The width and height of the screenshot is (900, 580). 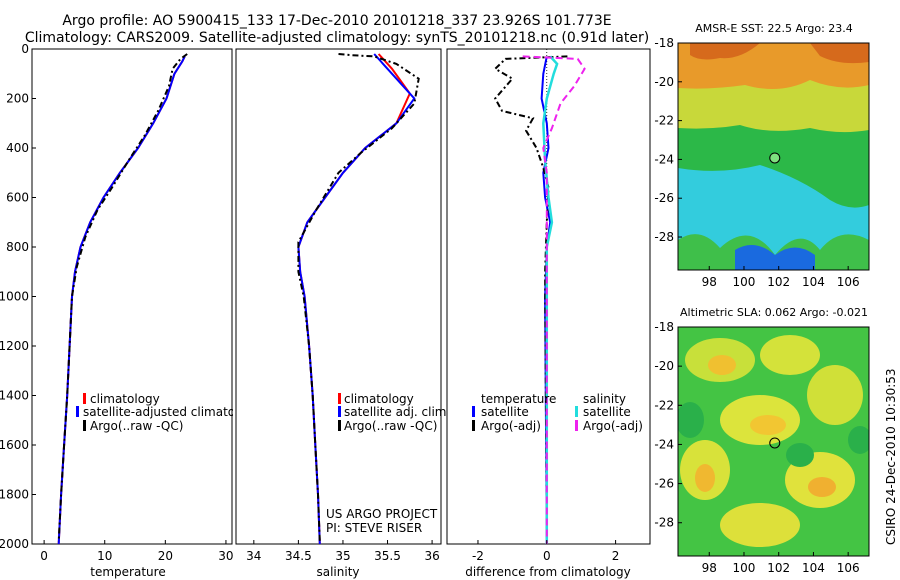 What do you see at coordinates (172, 412) in the screenshot?
I see `legend-label-satellite-adjusted: satellite-adjusted climatology` at bounding box center [172, 412].